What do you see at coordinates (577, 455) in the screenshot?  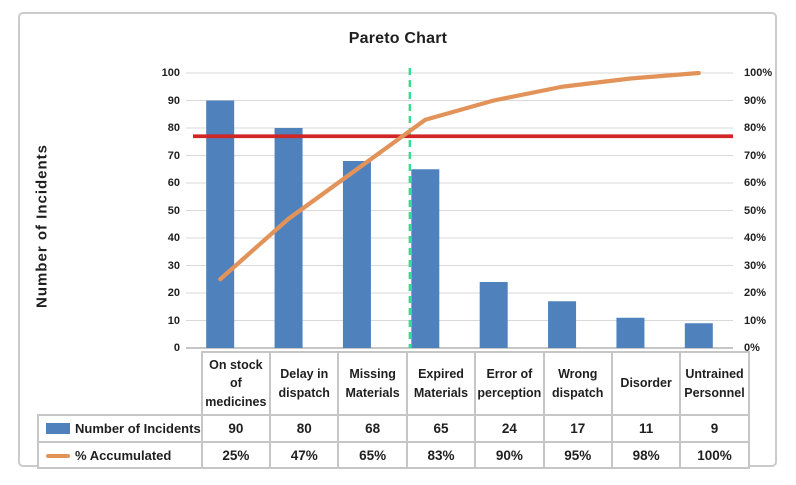 I see `value-cell: 95%` at bounding box center [577, 455].